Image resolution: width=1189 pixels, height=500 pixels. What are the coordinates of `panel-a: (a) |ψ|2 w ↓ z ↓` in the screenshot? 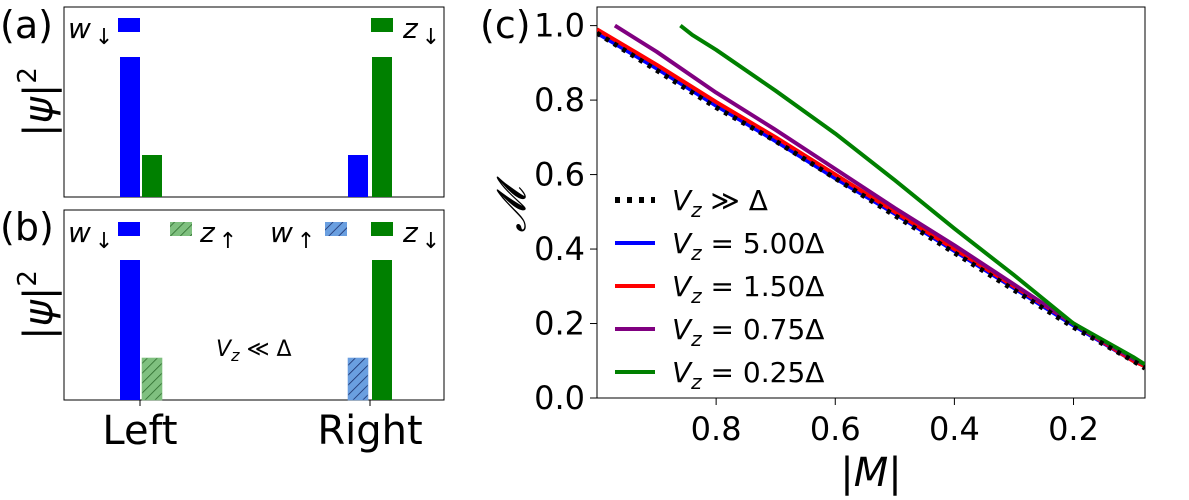 It's located at (222, 100).